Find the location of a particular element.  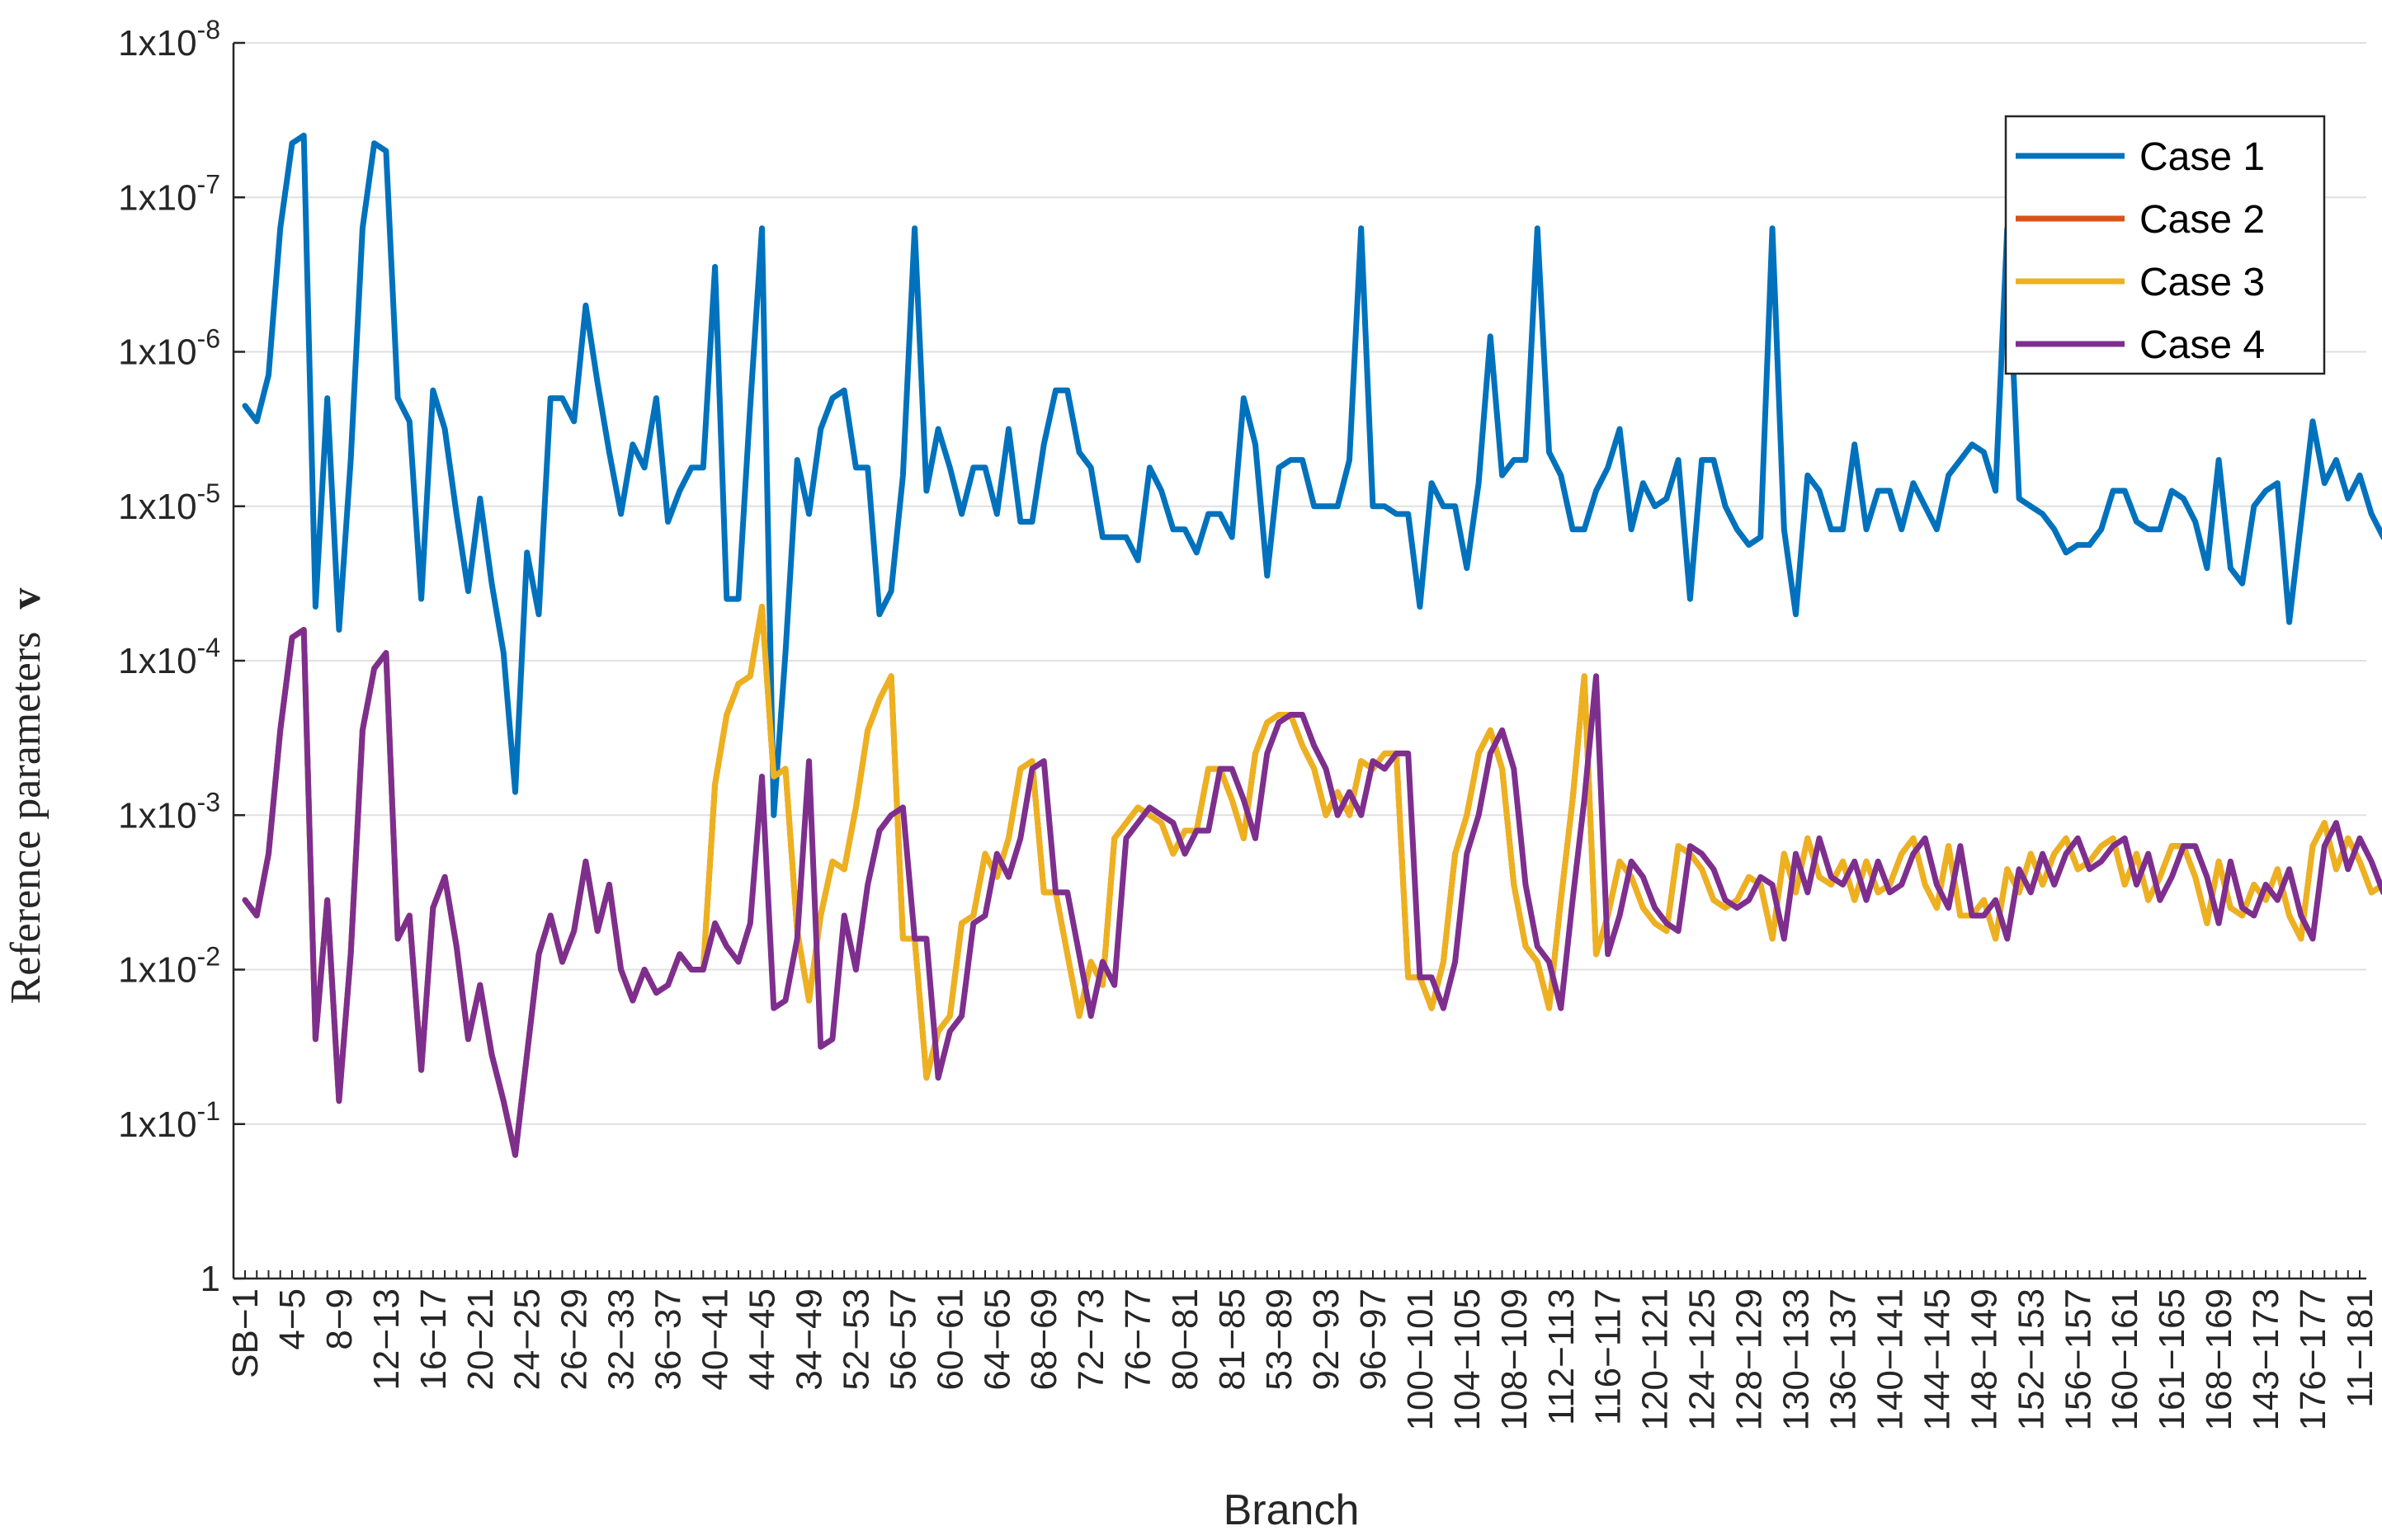

x-tick-label: 140−141 is located at coordinates (1890, 1359).